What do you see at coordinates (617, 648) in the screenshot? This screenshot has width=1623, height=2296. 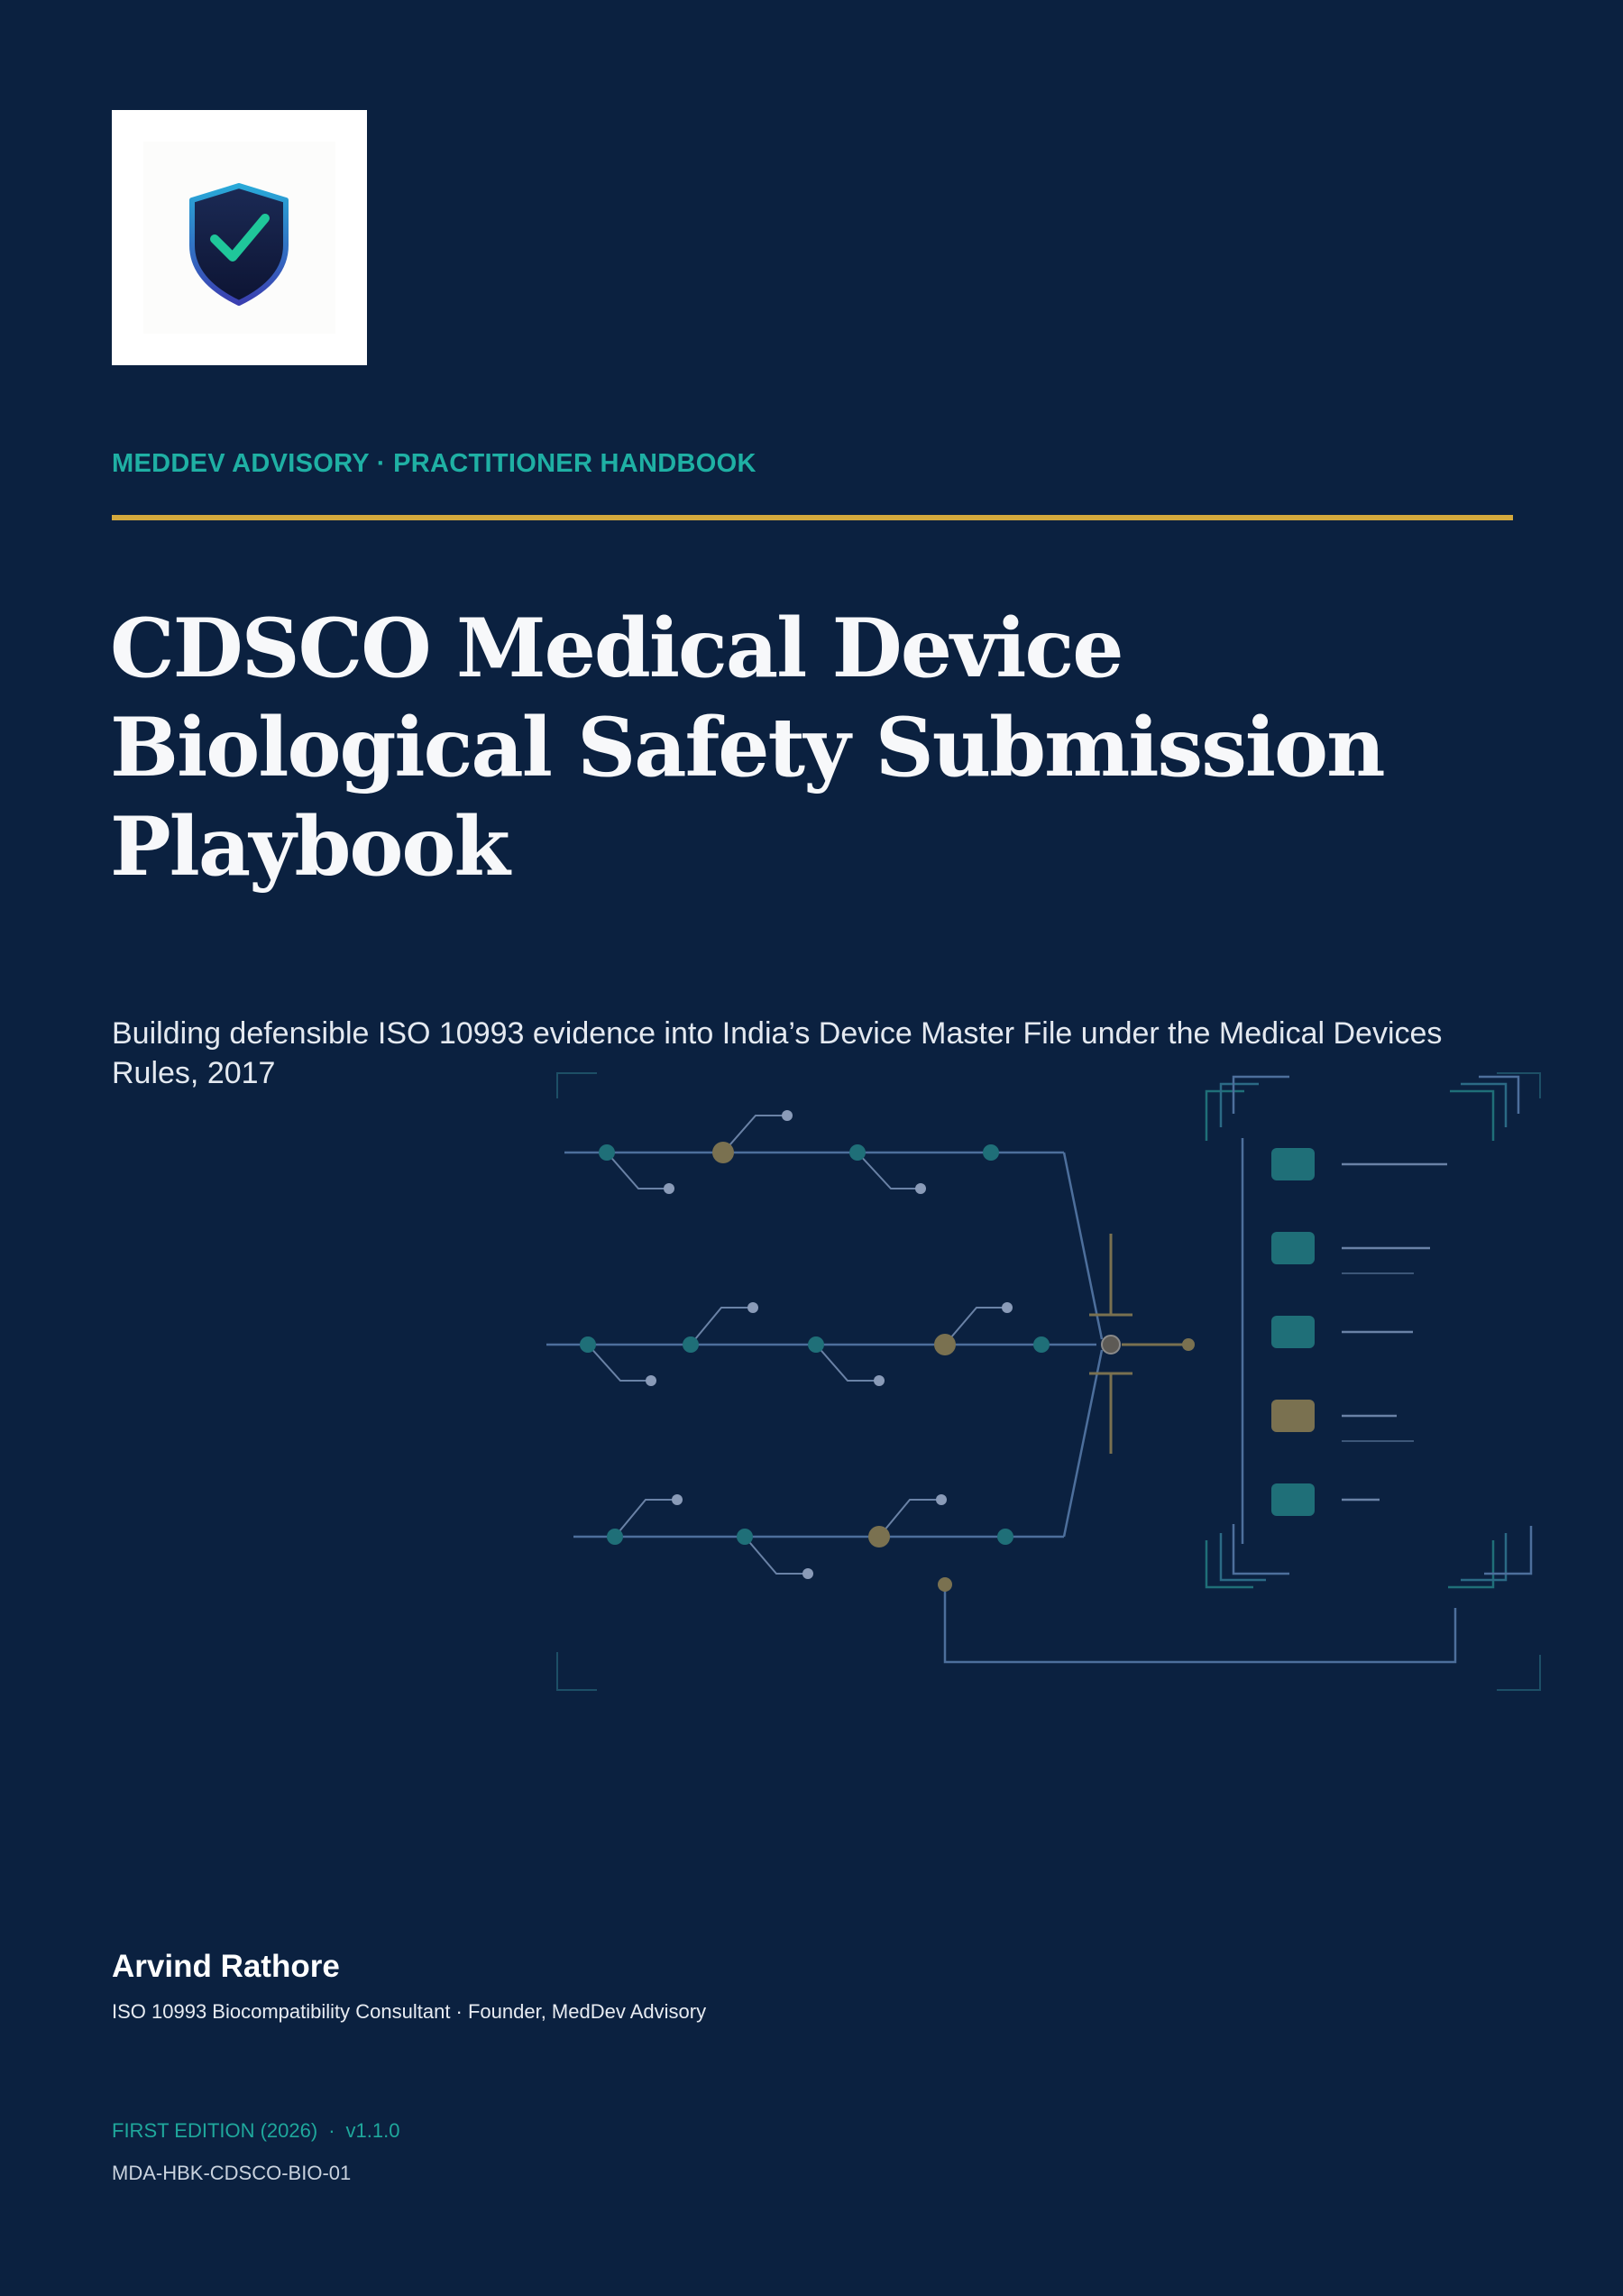 I see `title-line-1: CDSCO Medical Device` at bounding box center [617, 648].